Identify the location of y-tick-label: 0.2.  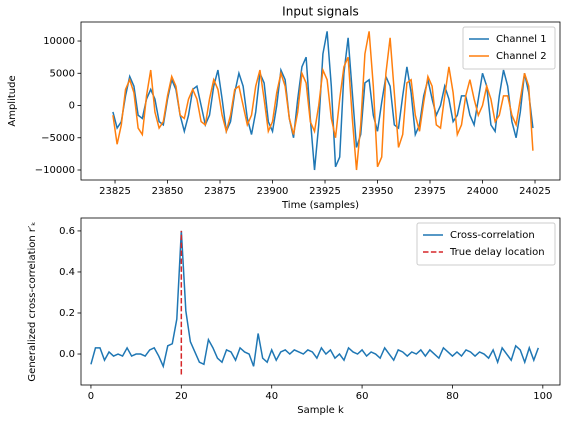
(67, 313).